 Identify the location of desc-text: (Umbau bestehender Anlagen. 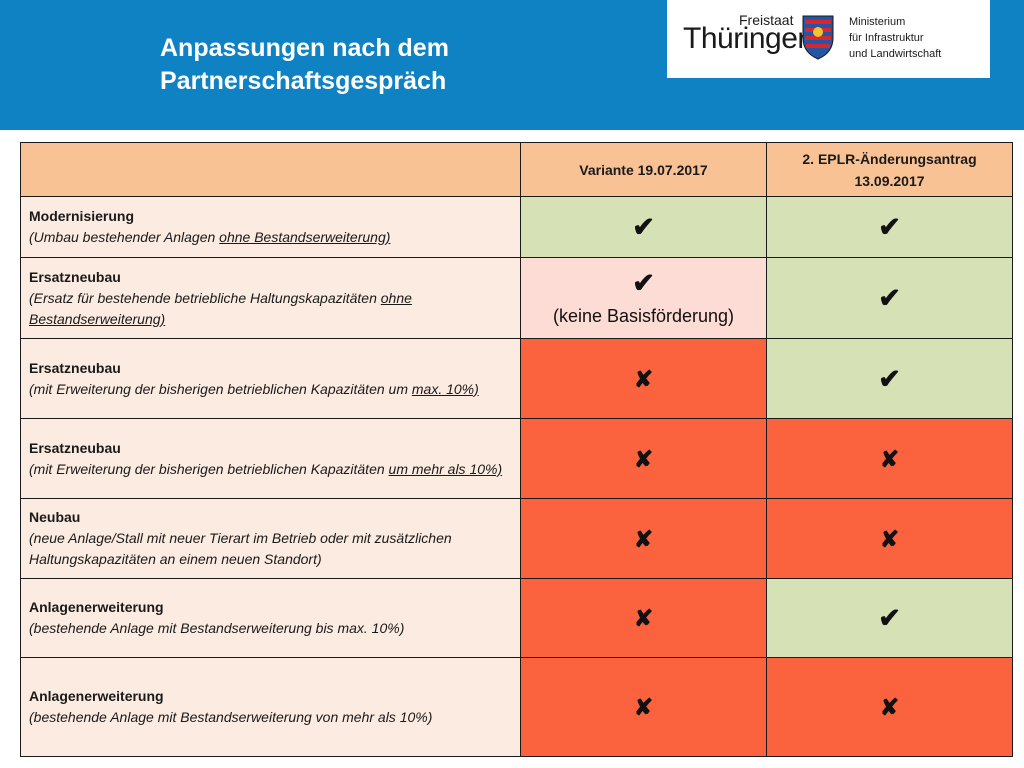
(124, 237).